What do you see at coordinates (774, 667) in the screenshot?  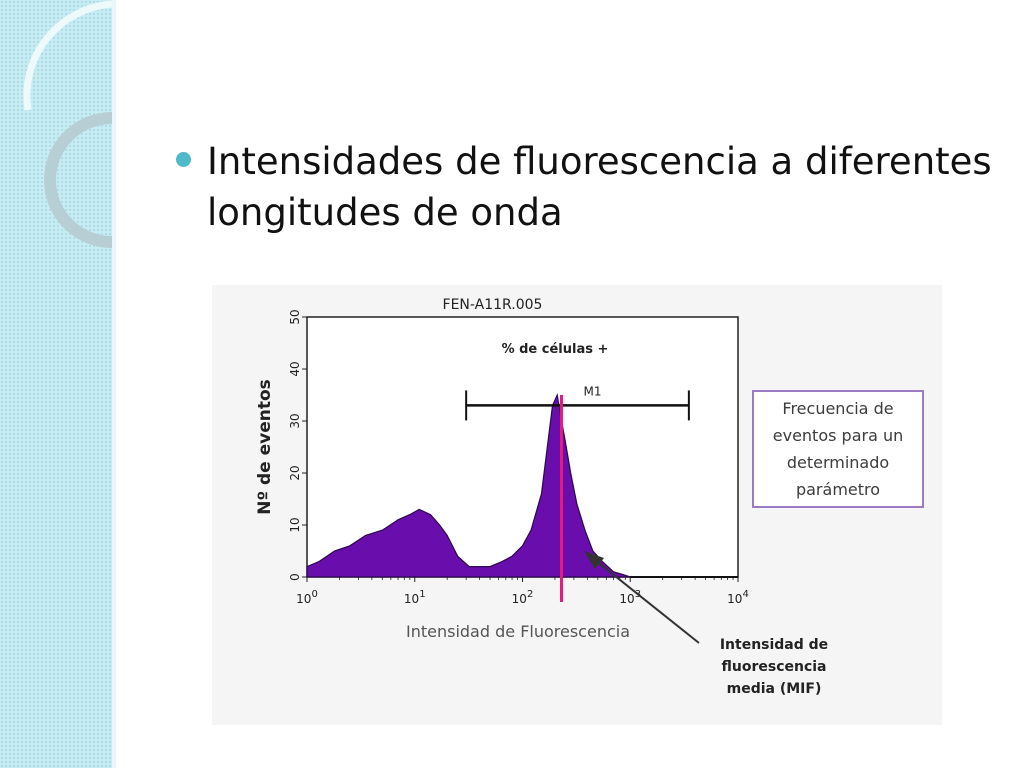 I see `mif-annotation-text: Intensidad de fluorescencia media (MIF)` at bounding box center [774, 667].